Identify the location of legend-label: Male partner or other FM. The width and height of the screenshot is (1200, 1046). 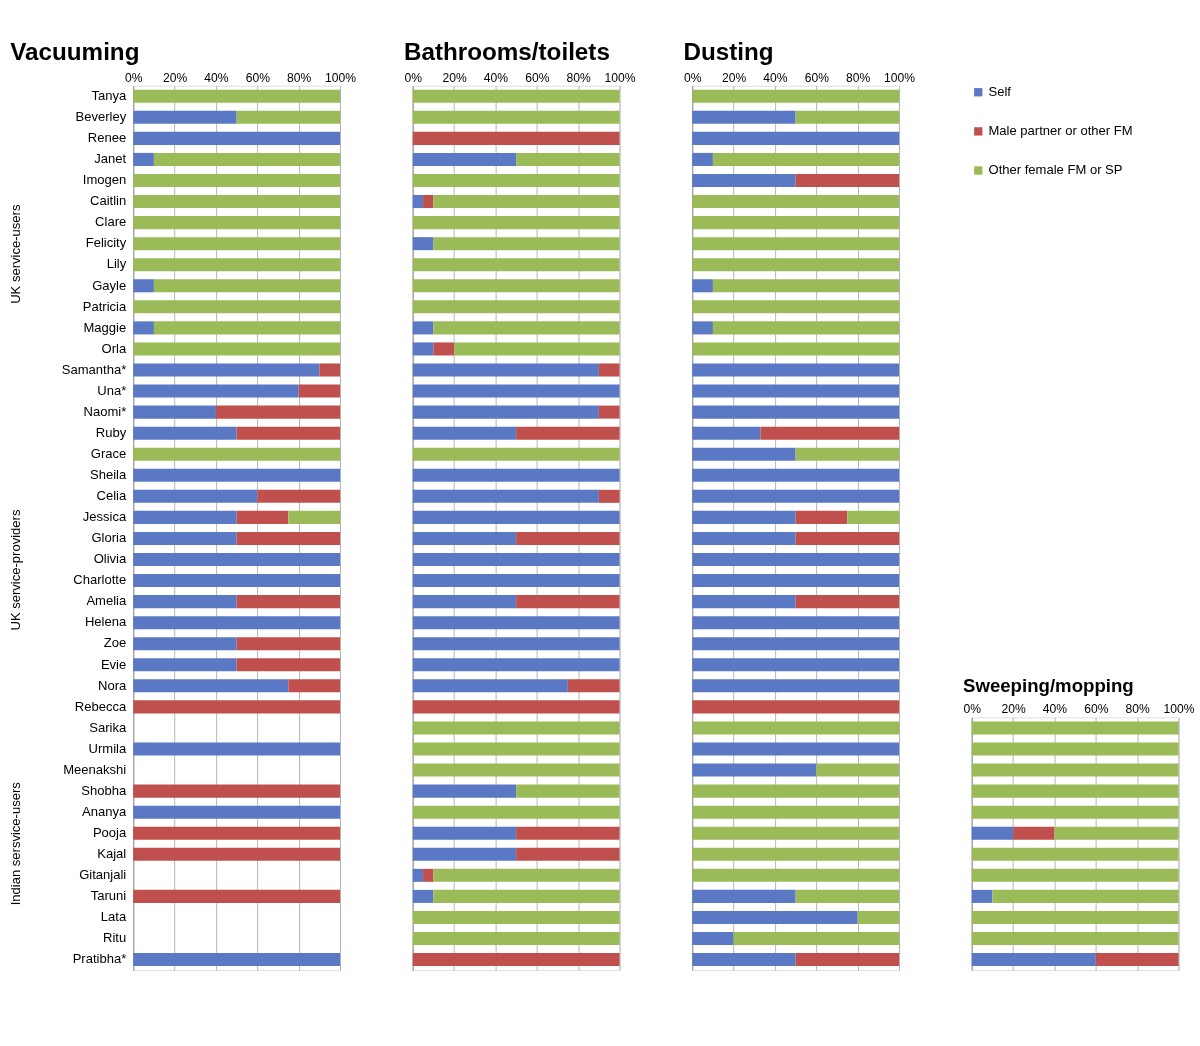
(1060, 131).